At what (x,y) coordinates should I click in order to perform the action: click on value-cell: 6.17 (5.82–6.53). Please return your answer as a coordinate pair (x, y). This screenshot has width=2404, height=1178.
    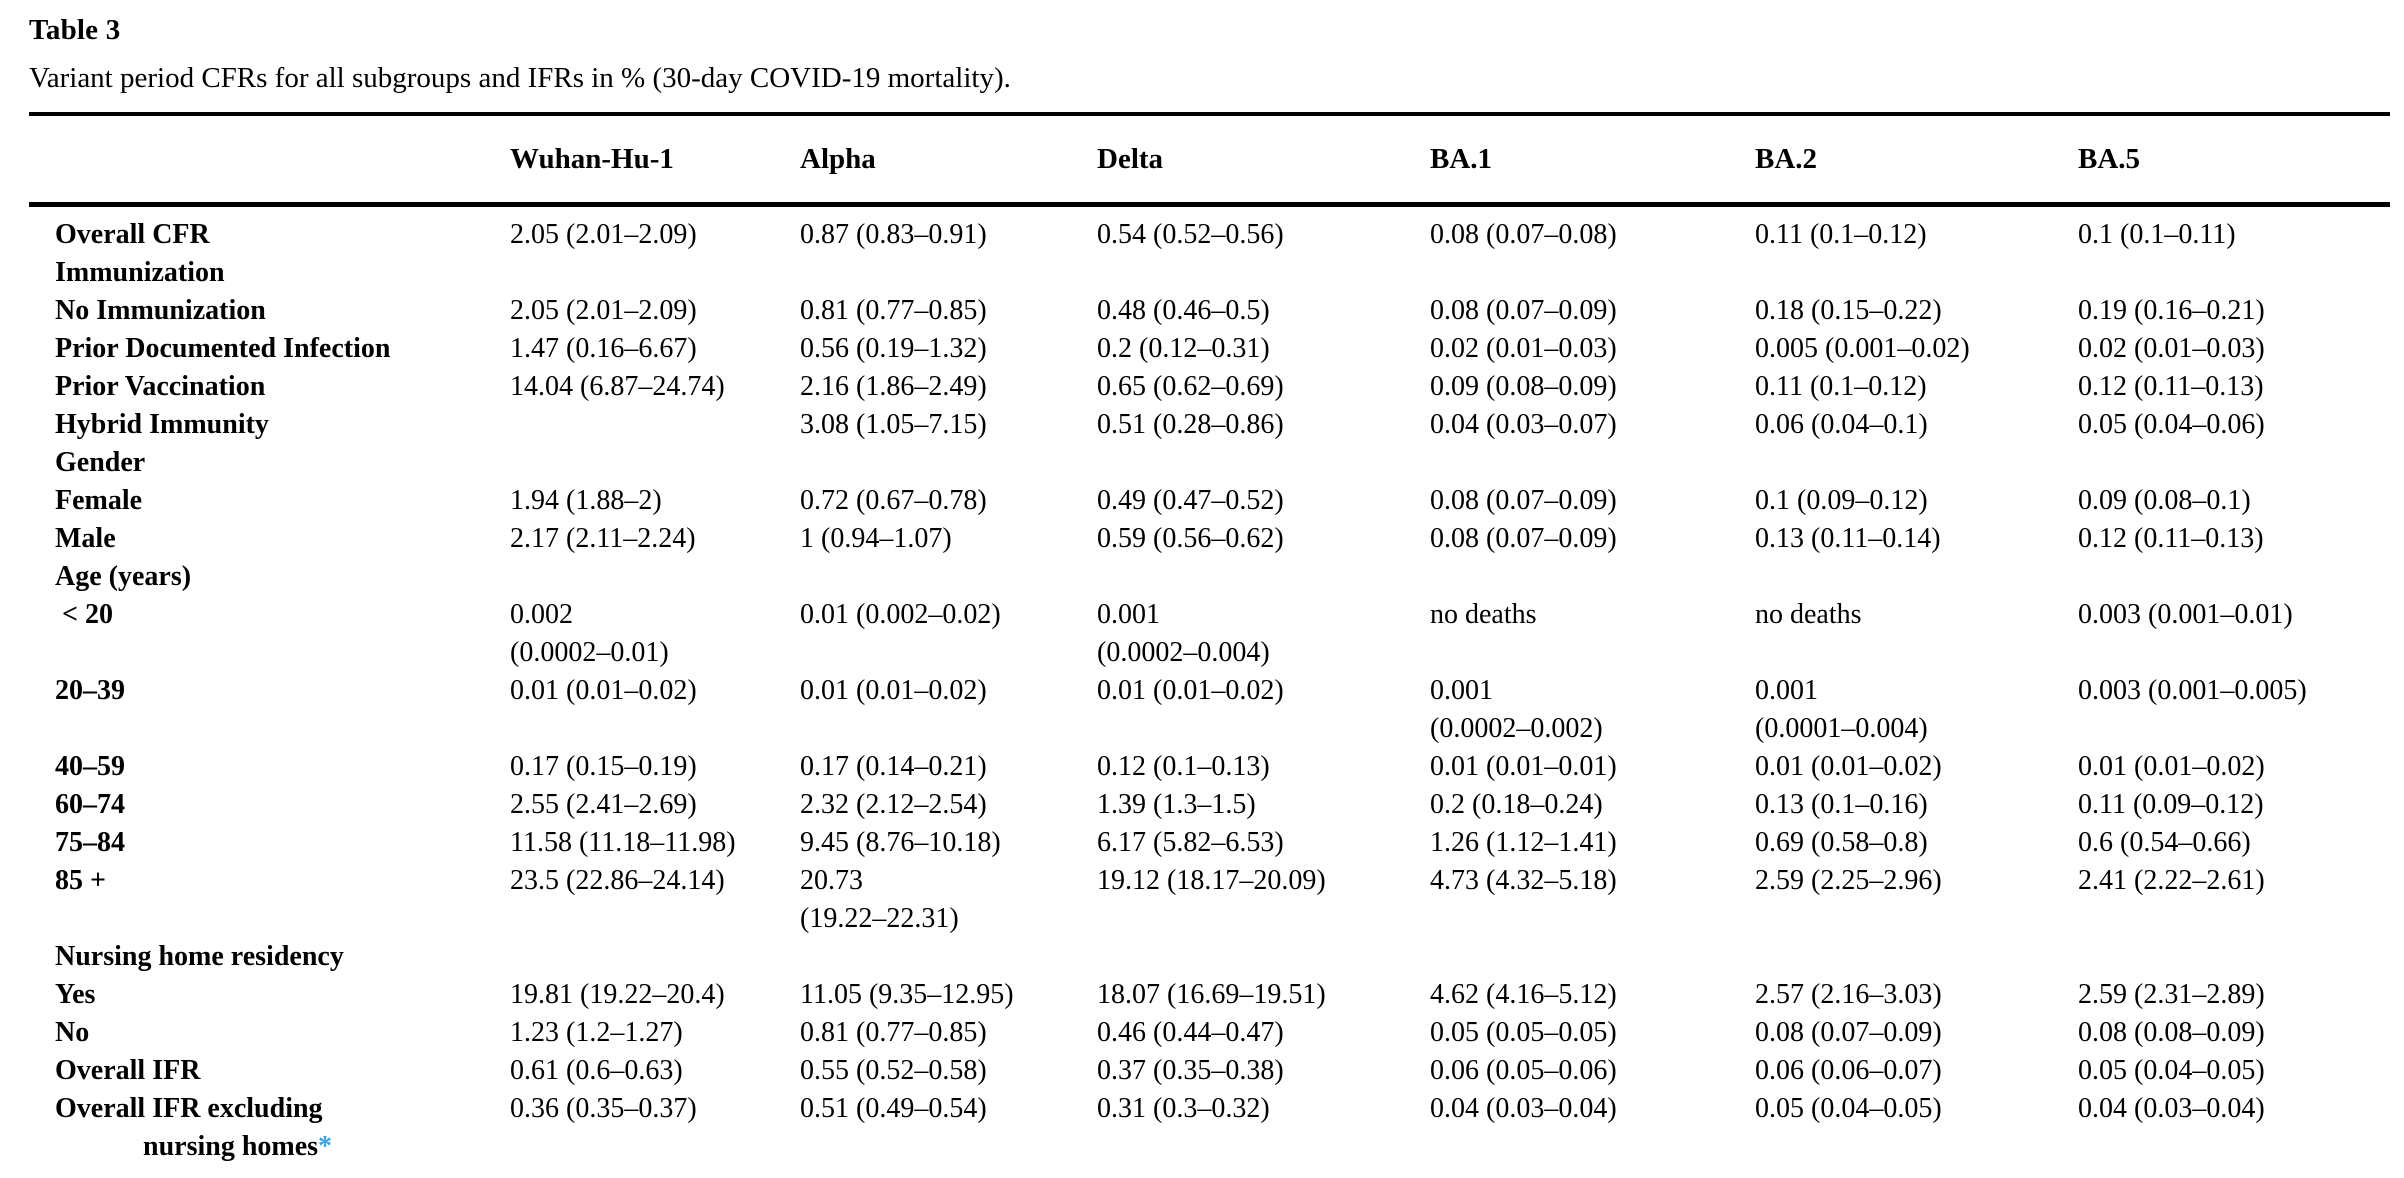
    Looking at the image, I should click on (1190, 842).